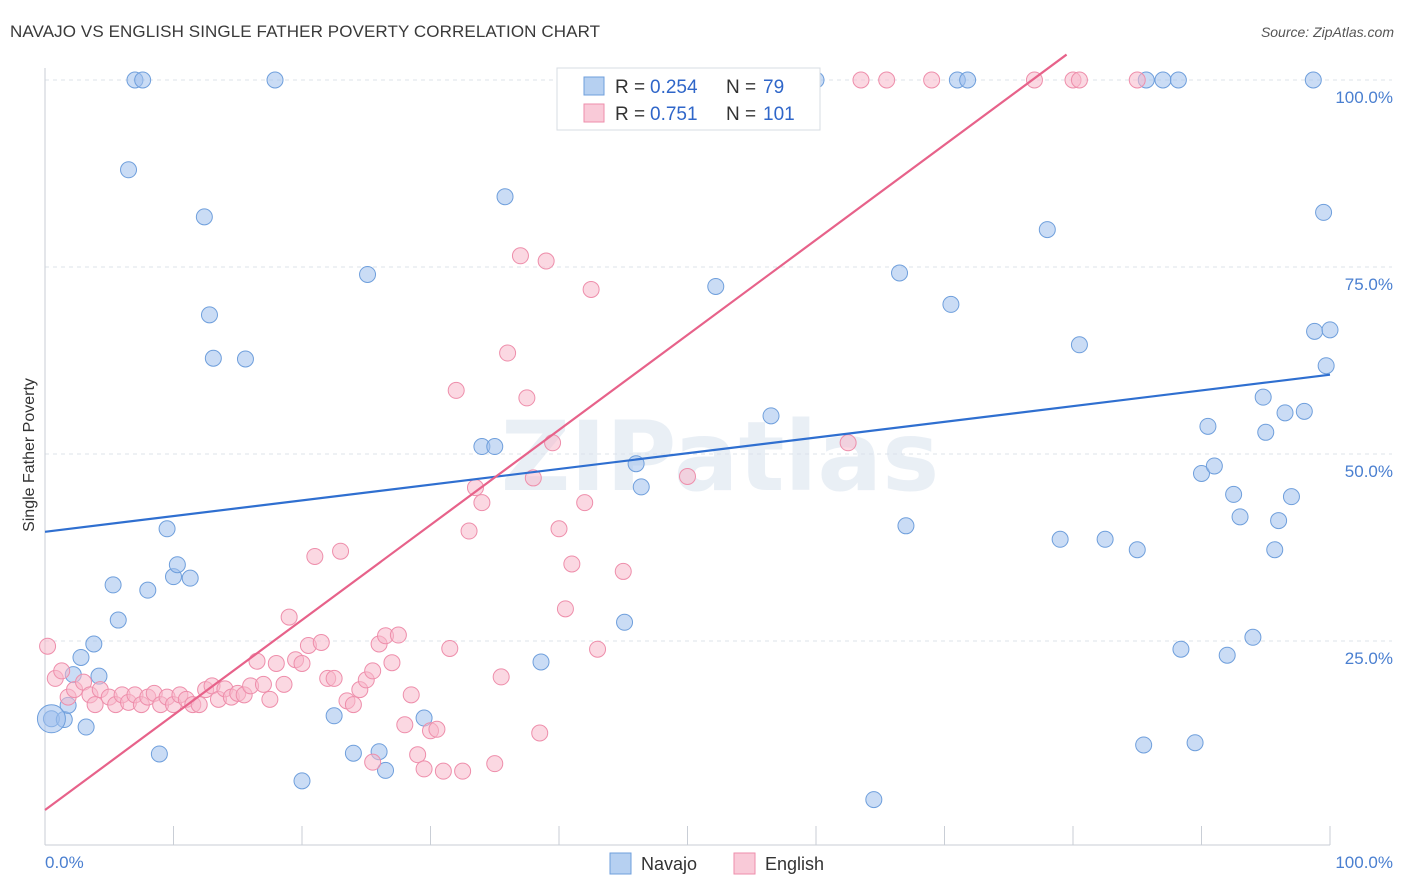 The height and width of the screenshot is (892, 1406). What do you see at coordinates (1364, 97) in the screenshot?
I see `y-tick-label: 100.0%` at bounding box center [1364, 97].